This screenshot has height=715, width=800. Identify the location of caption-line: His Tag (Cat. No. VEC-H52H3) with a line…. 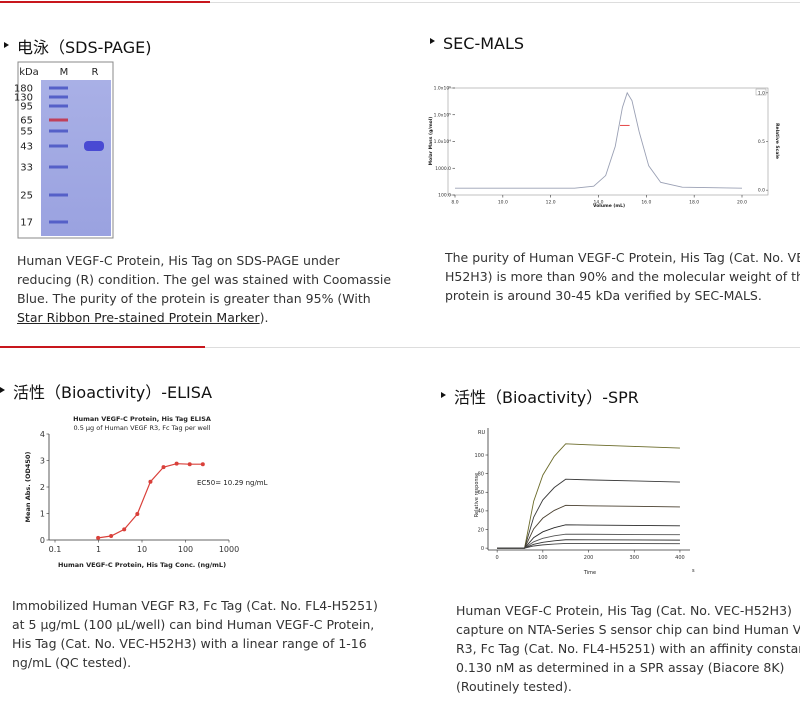
(189, 643).